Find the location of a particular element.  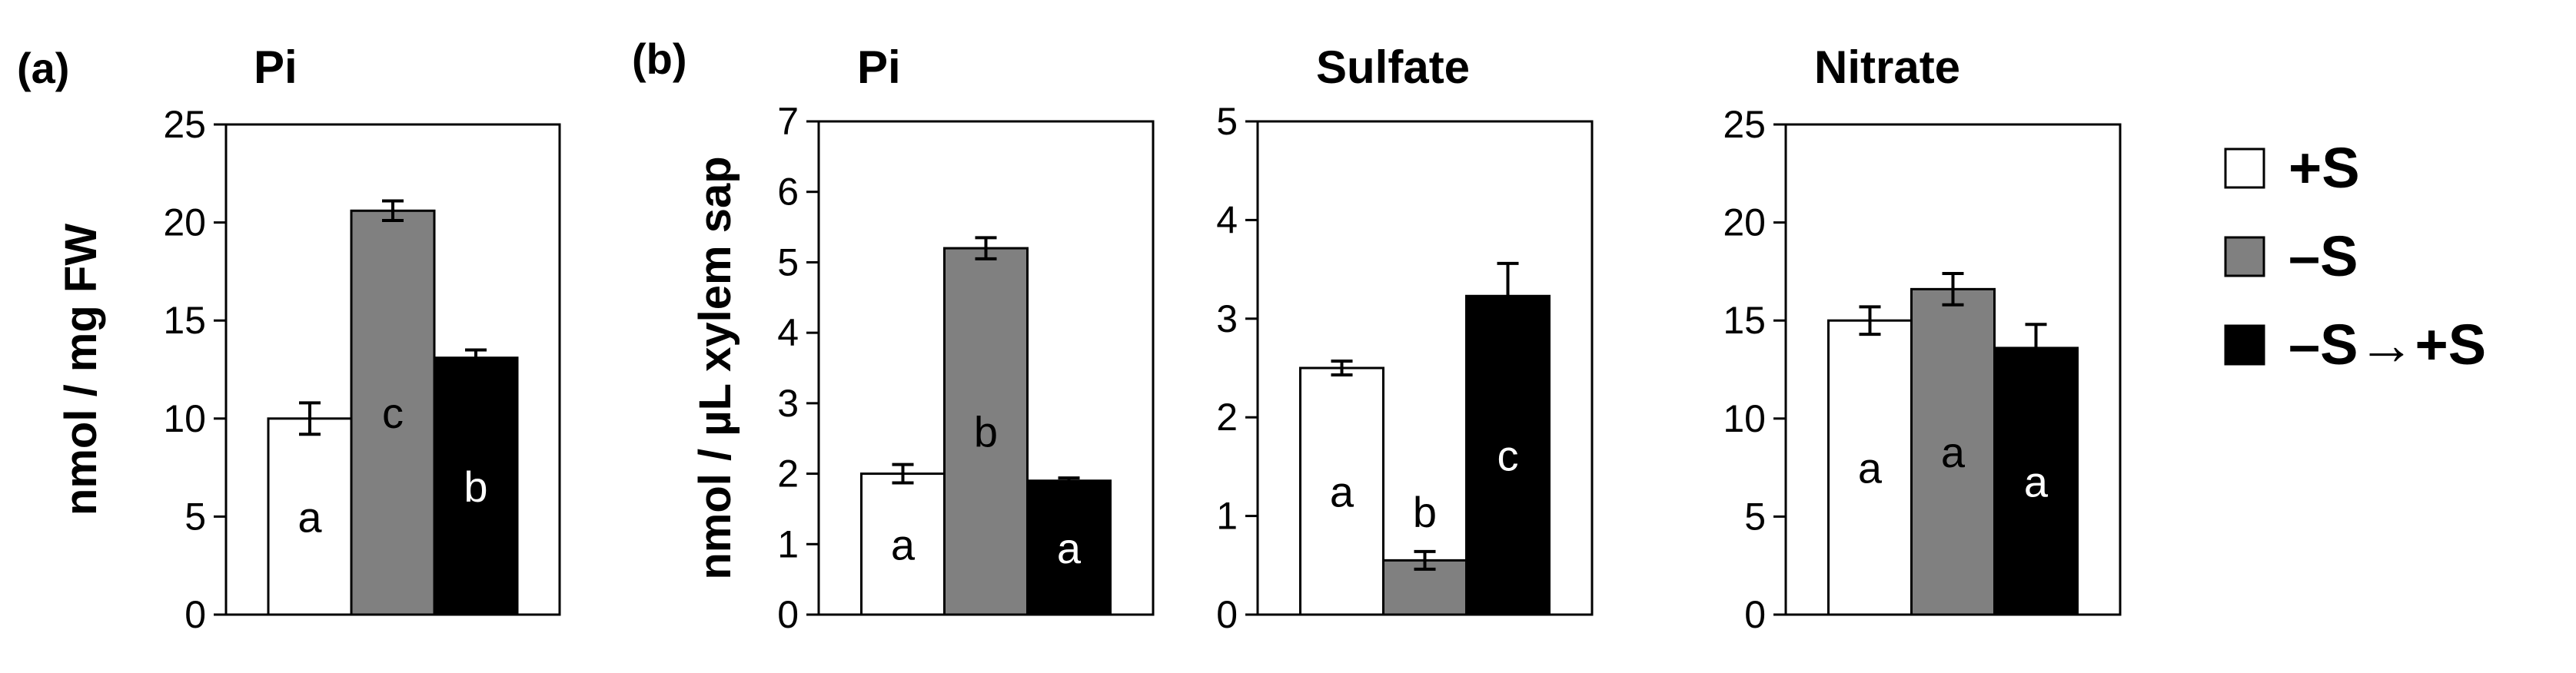

legend-label-minus-s-to-plus-s: –S→+S is located at coordinates (2387, 344).